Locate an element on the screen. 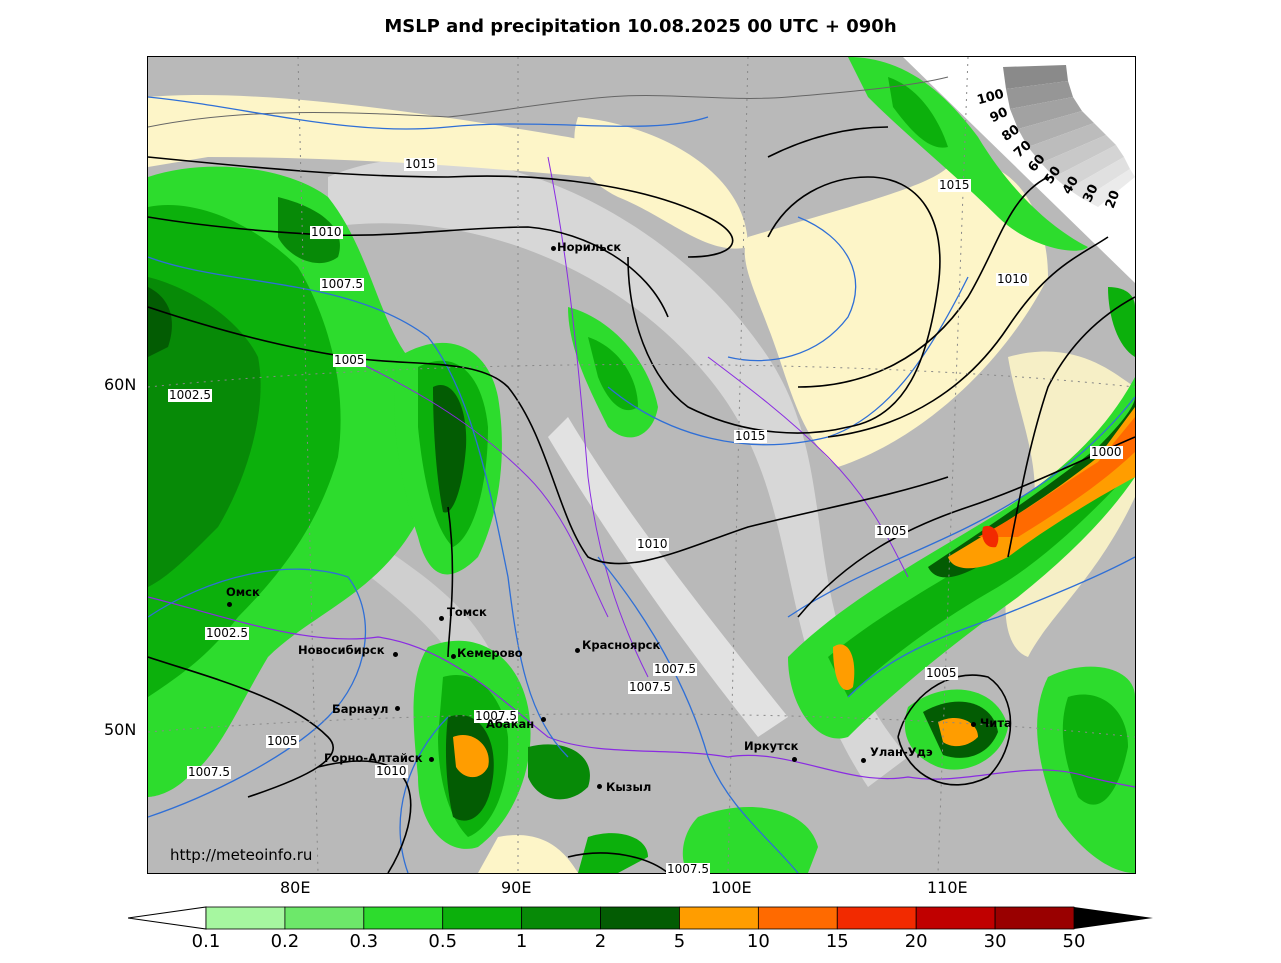 Image resolution: width=1281 pixels, height=963 pixels. city-label-novosibirsk: Новосибирск is located at coordinates (341, 650).